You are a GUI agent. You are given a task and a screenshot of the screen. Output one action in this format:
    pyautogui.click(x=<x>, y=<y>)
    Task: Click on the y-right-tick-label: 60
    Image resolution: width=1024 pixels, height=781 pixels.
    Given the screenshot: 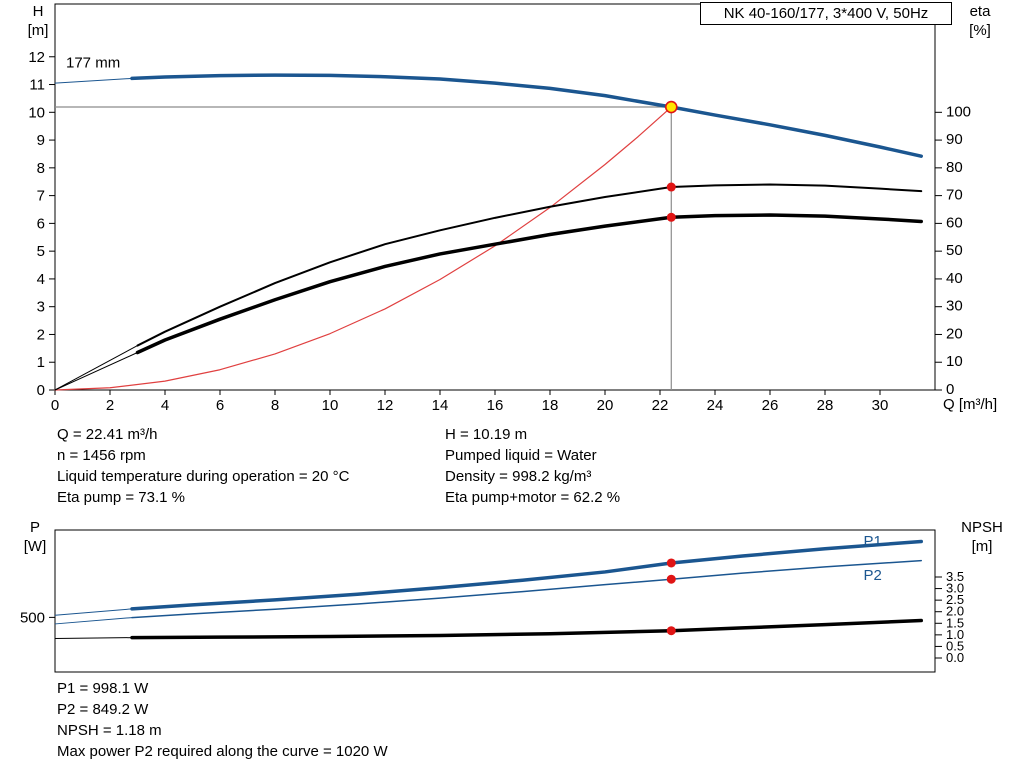 What is the action you would take?
    pyautogui.click(x=954, y=222)
    